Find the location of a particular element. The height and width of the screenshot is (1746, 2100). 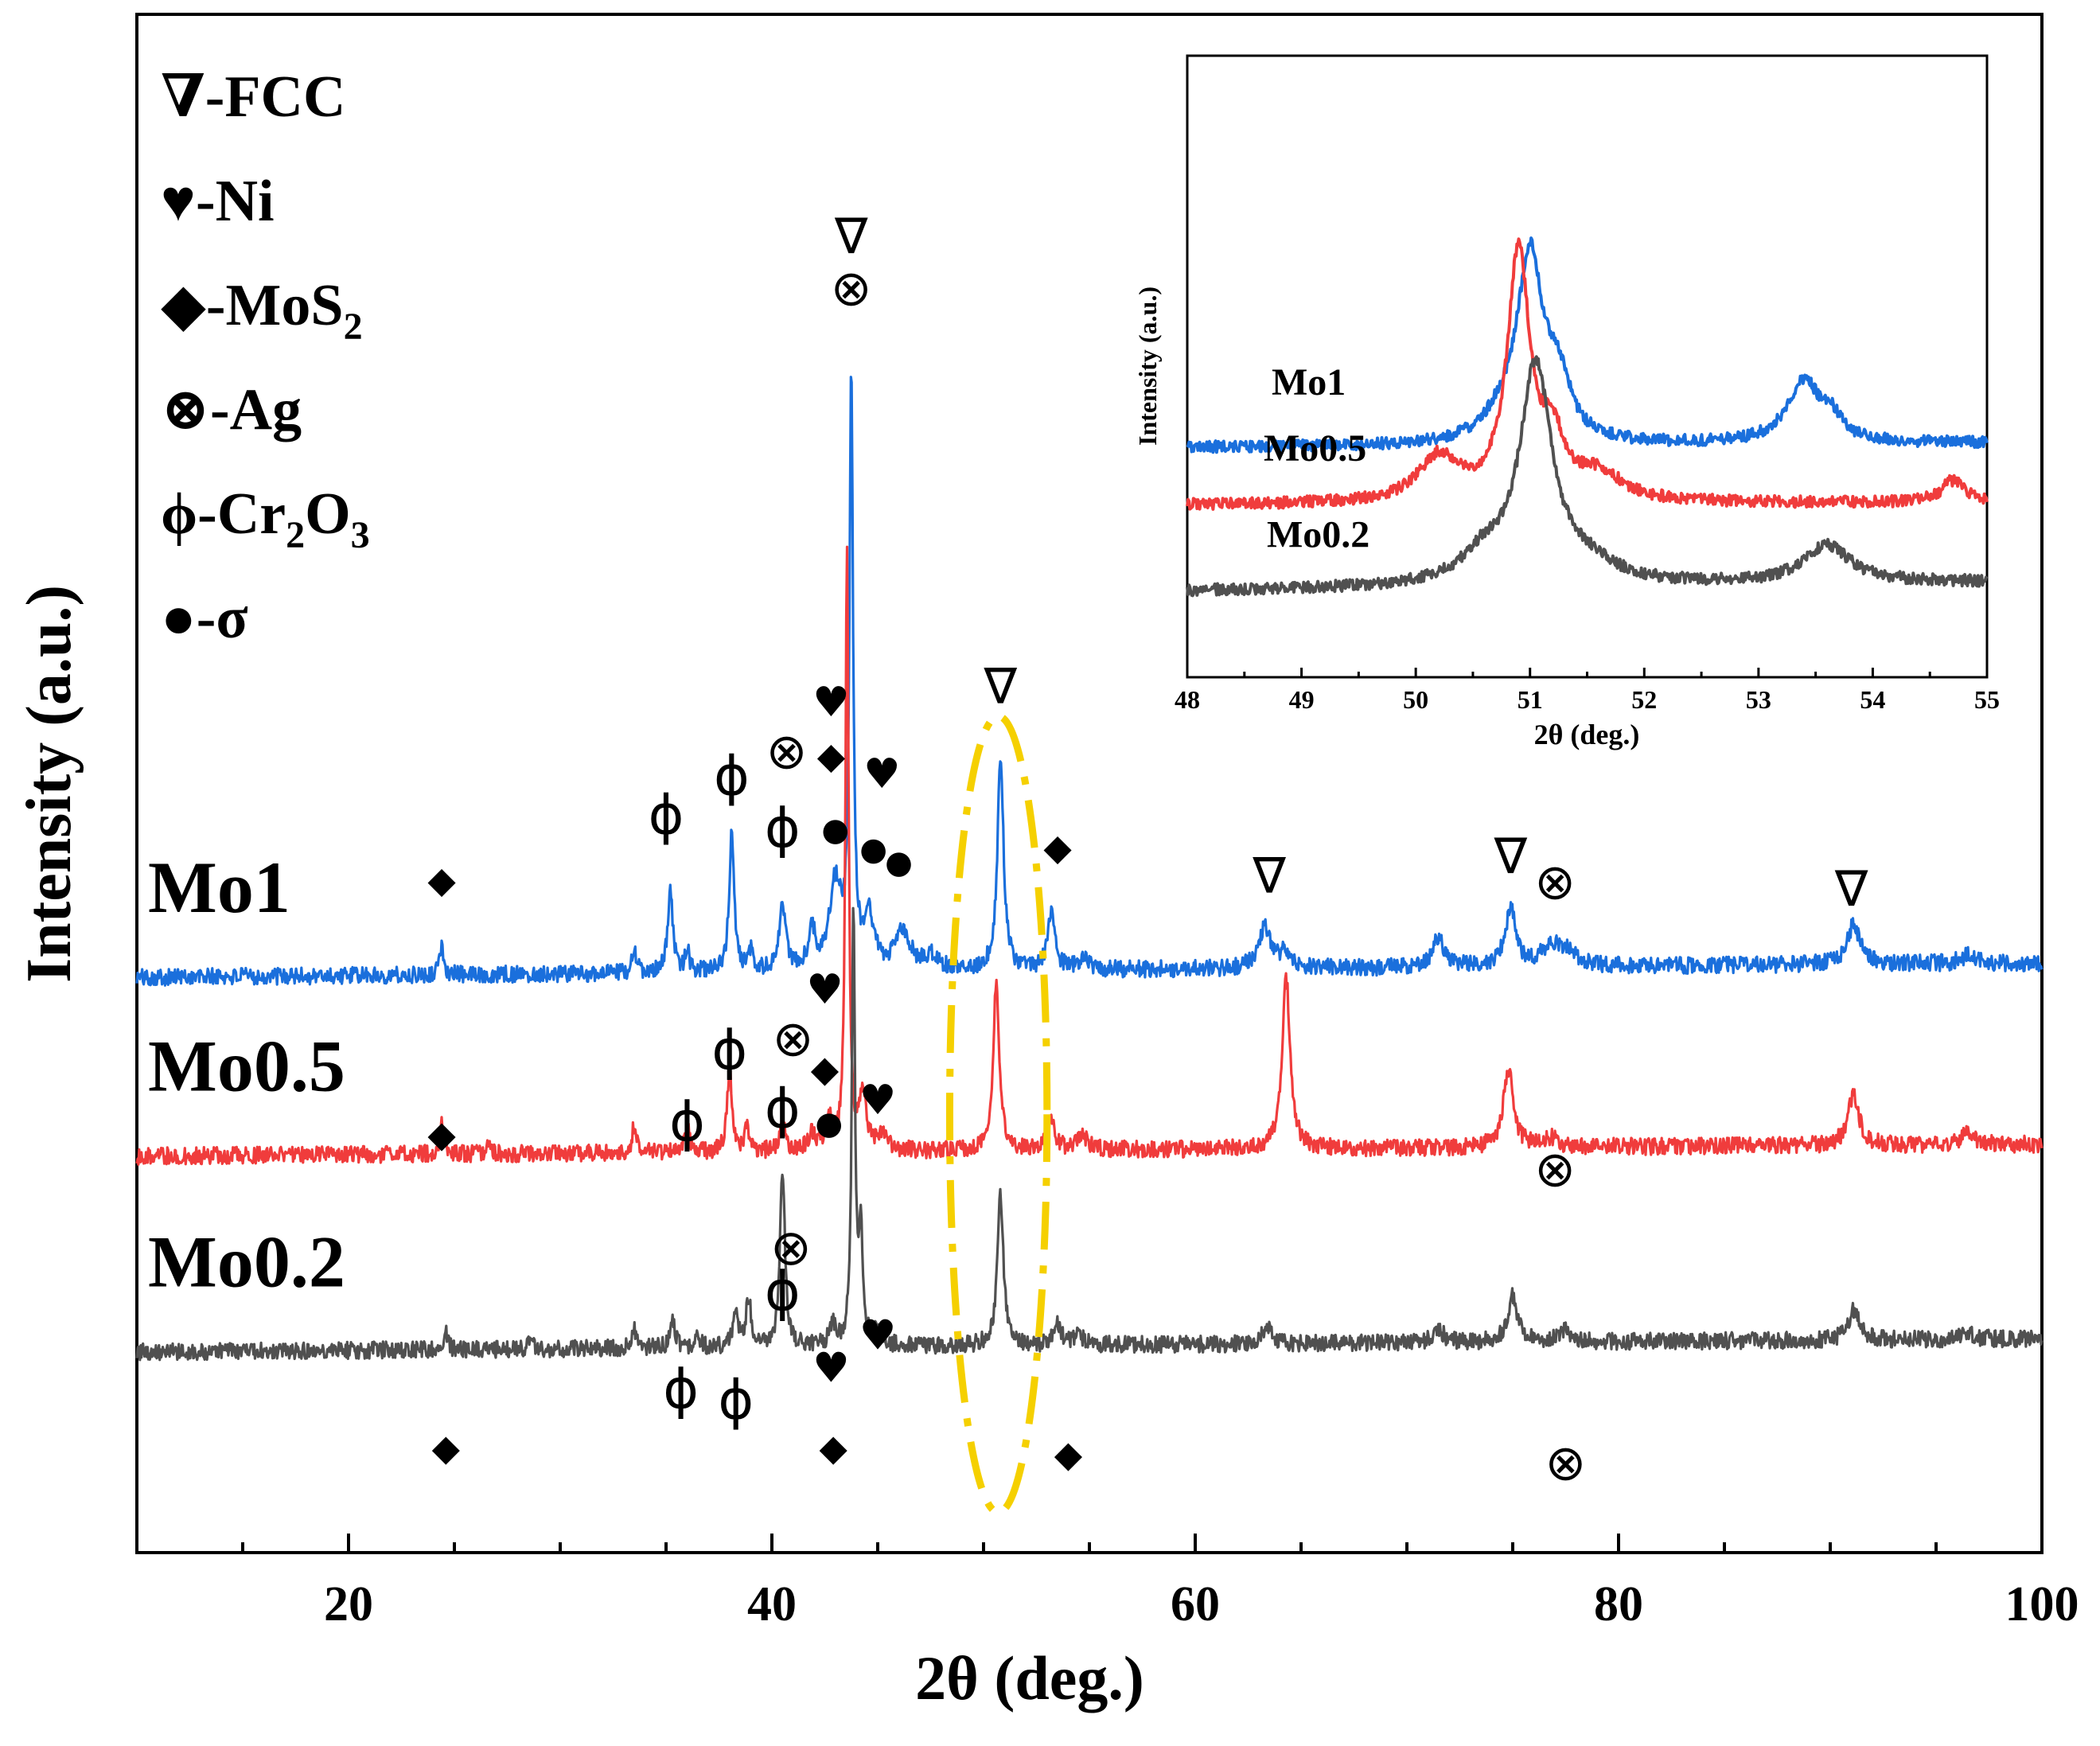

inset-x-tick-label: 51 is located at coordinates (1530, 699).